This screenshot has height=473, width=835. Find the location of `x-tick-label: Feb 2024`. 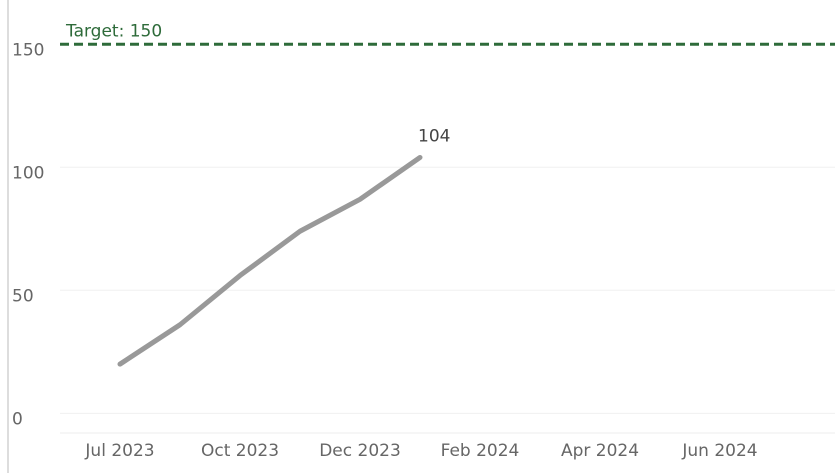

x-tick-label: Feb 2024 is located at coordinates (480, 451).